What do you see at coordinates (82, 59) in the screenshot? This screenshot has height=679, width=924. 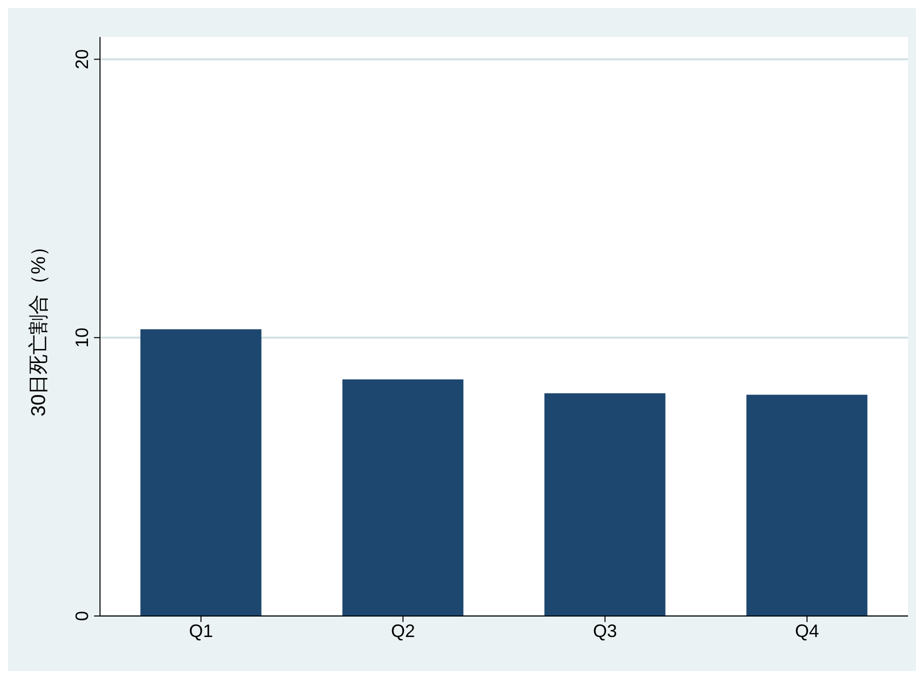 I see `y-tick-label: 20` at bounding box center [82, 59].